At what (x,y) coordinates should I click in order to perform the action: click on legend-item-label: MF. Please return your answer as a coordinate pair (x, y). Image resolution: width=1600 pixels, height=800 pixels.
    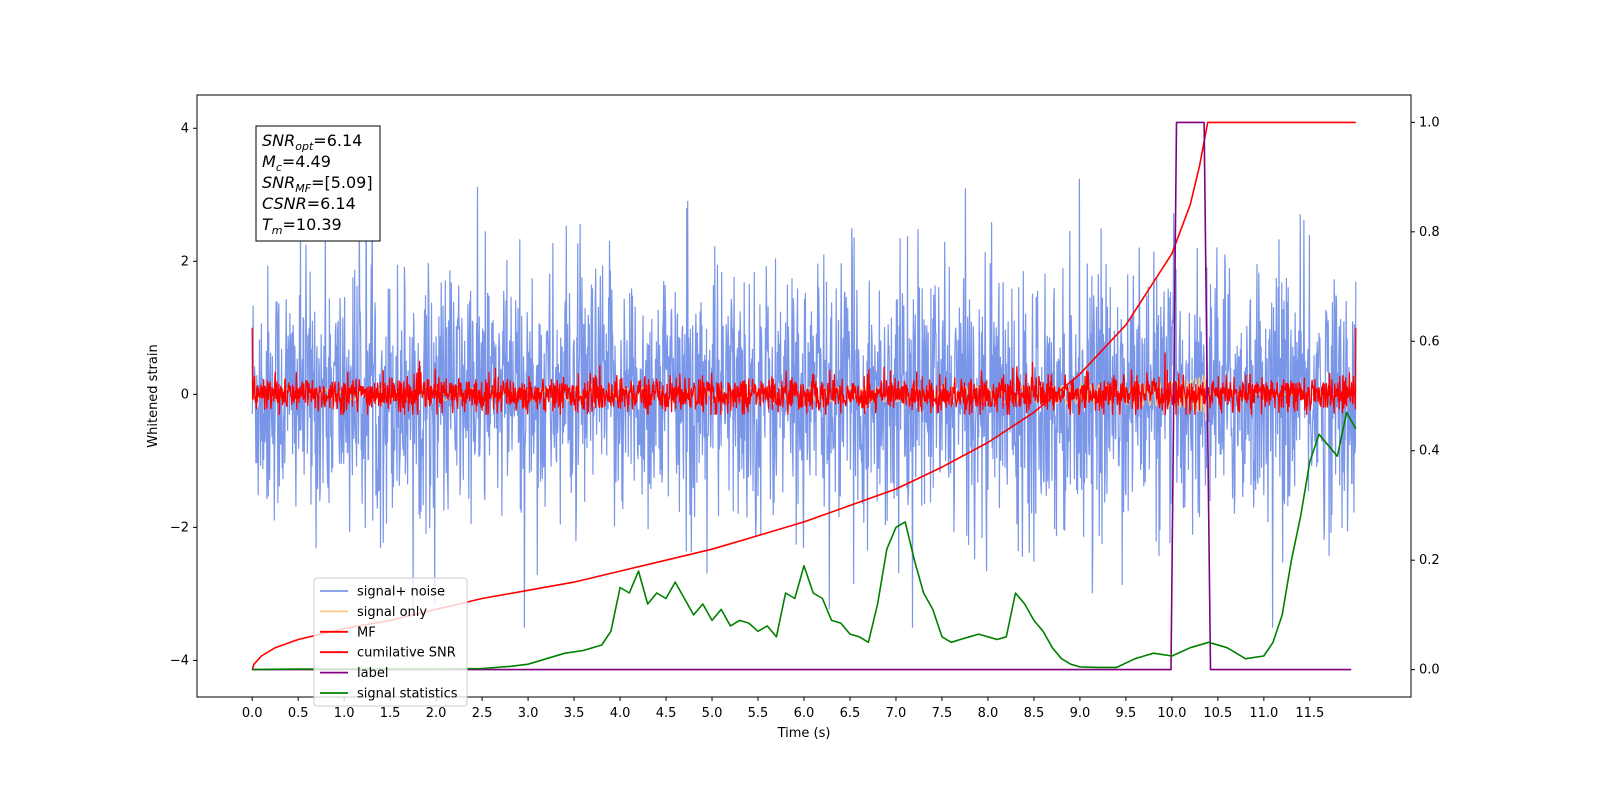
    Looking at the image, I should click on (366, 632).